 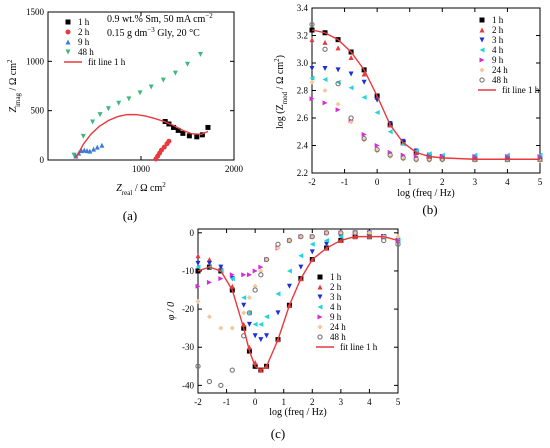 I want to click on plot-frame, so click(x=298, y=311).